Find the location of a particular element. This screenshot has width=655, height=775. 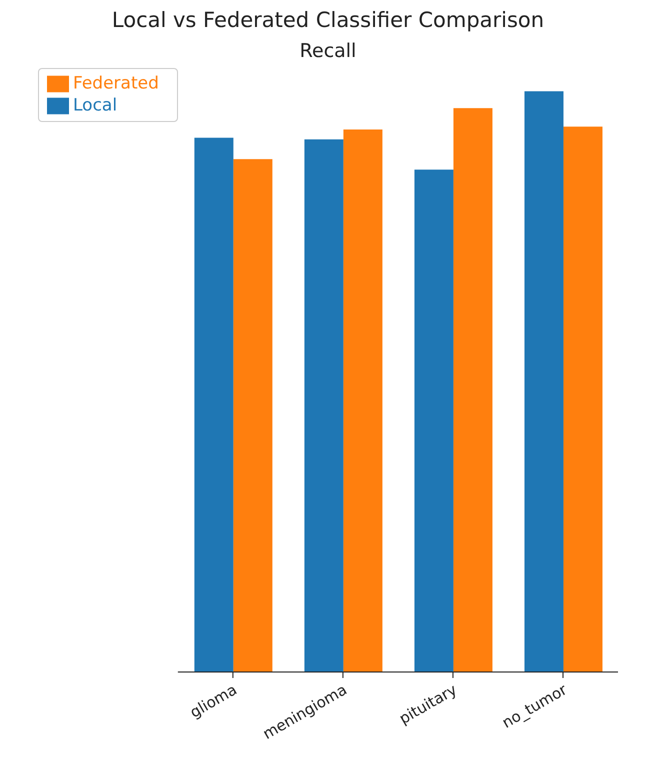

legend-label: Federated is located at coordinates (116, 84).